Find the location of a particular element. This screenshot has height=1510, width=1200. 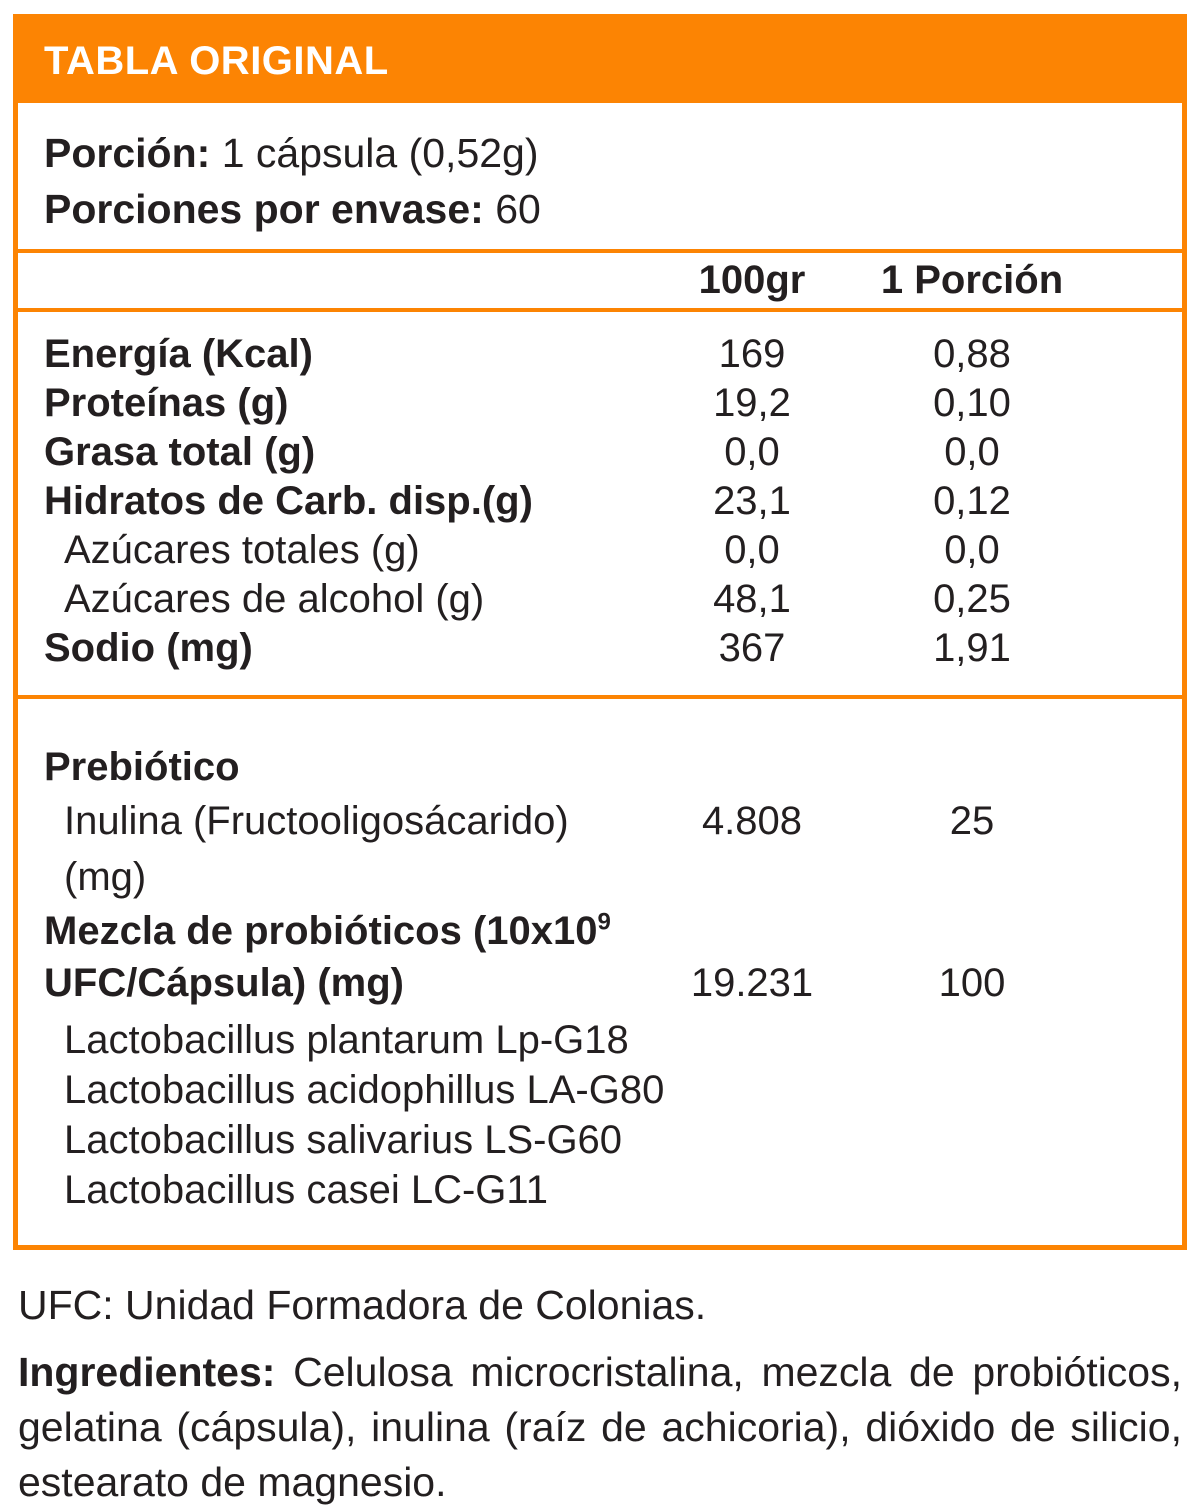

nutrient-label: Grasa total (g) is located at coordinates (180, 452).